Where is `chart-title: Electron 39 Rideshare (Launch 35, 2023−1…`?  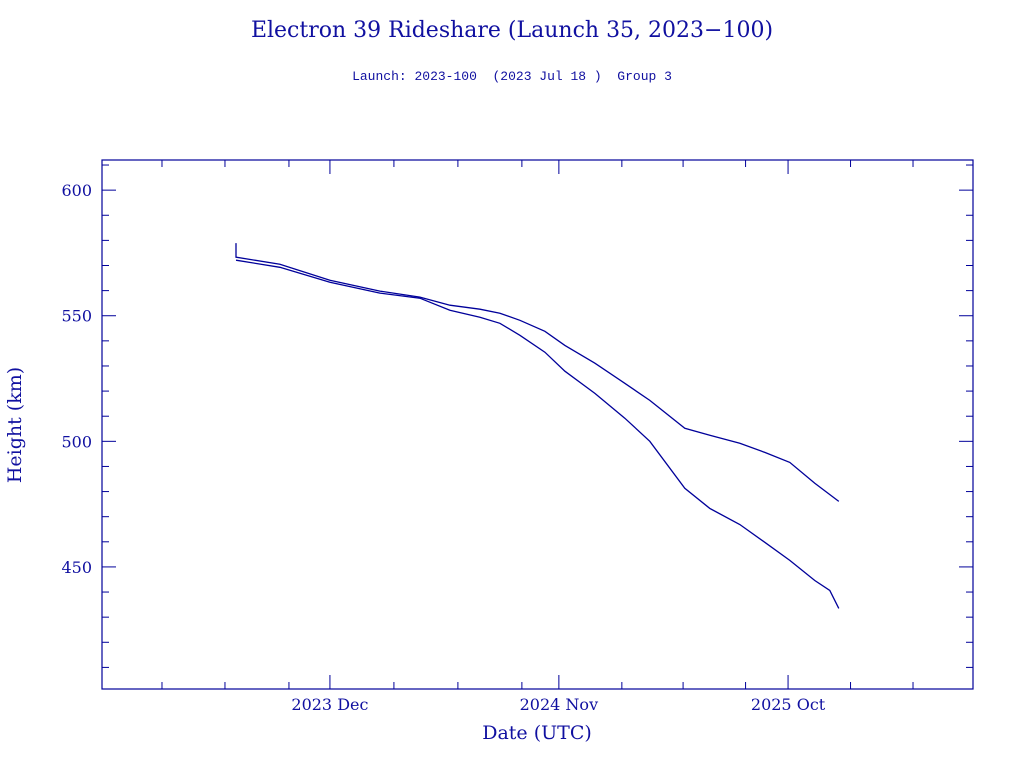
chart-title: Electron 39 Rideshare (Launch 35, 2023−1… is located at coordinates (512, 30).